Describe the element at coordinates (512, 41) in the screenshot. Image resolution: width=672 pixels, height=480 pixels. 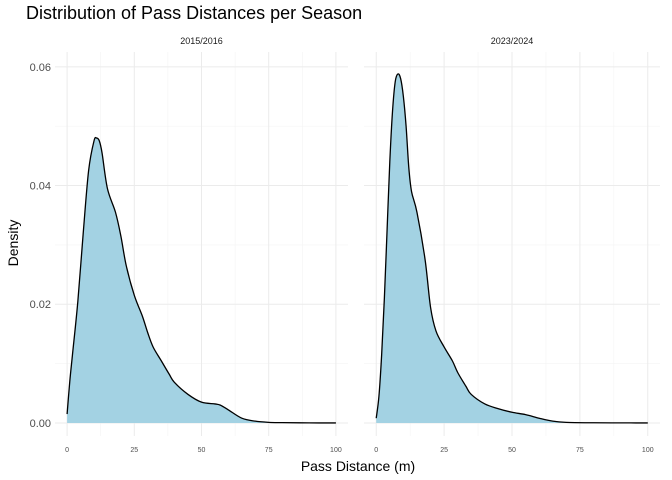
I see `facet-strip-label: 2023/2024` at that location.